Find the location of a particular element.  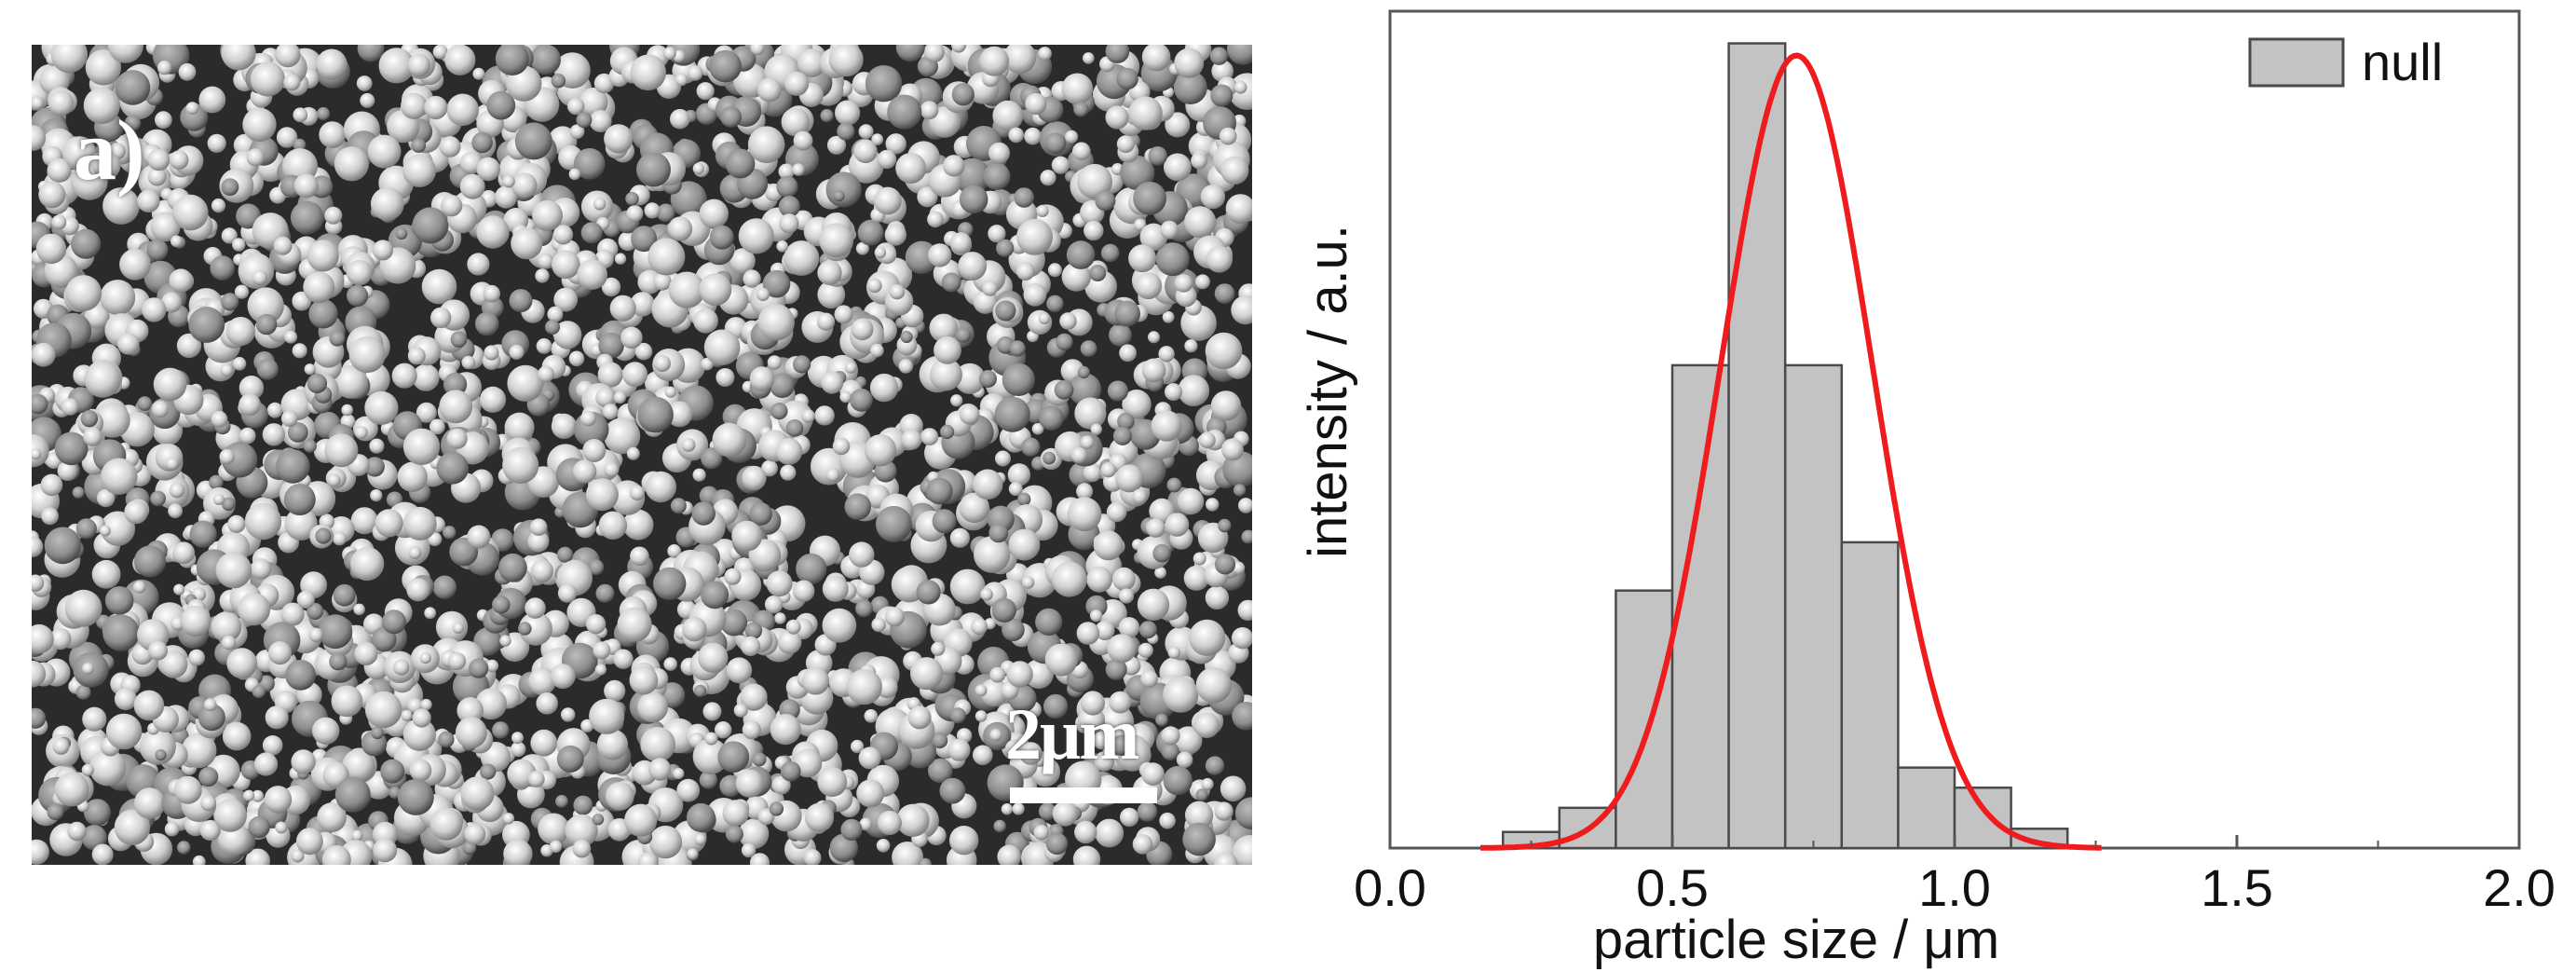

scale-bar-label: 2μm is located at coordinates (1072, 733).